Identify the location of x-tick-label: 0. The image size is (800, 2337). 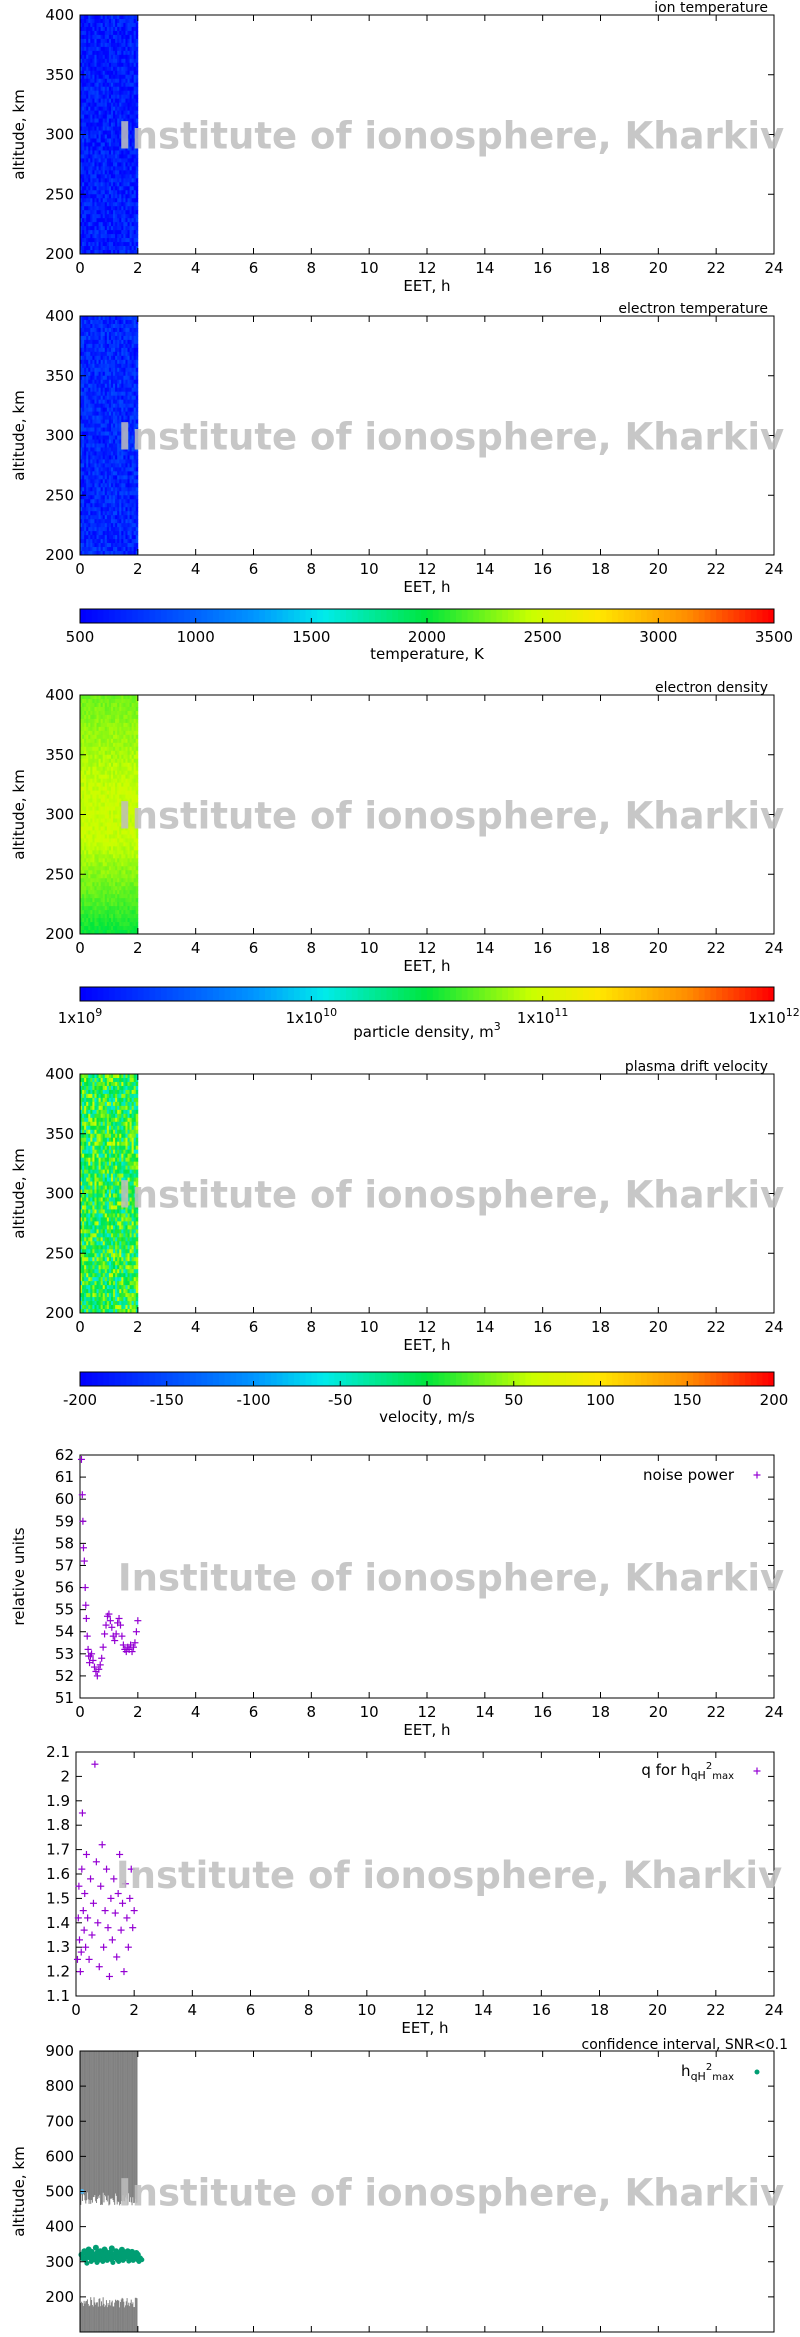
(80, 268).